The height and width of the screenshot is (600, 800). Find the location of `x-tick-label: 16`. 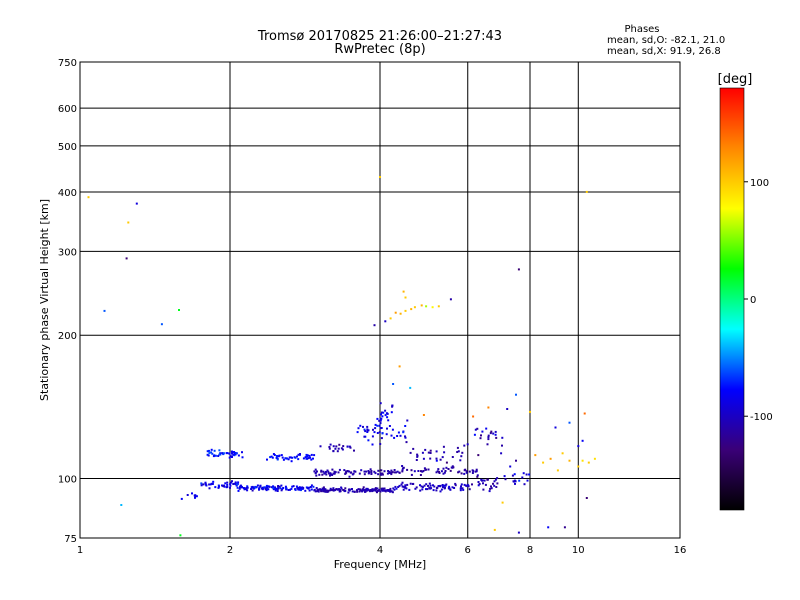

x-tick-label: 16 is located at coordinates (680, 550).